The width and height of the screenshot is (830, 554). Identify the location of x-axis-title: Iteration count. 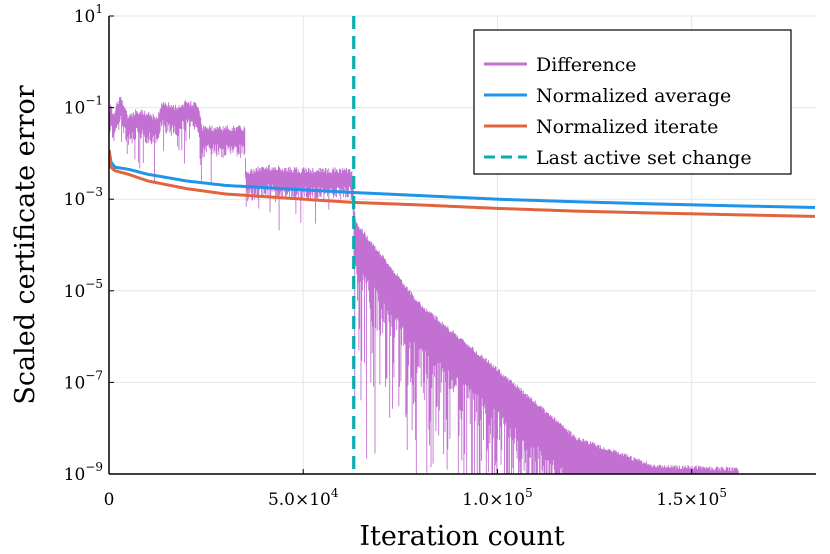
(461, 536).